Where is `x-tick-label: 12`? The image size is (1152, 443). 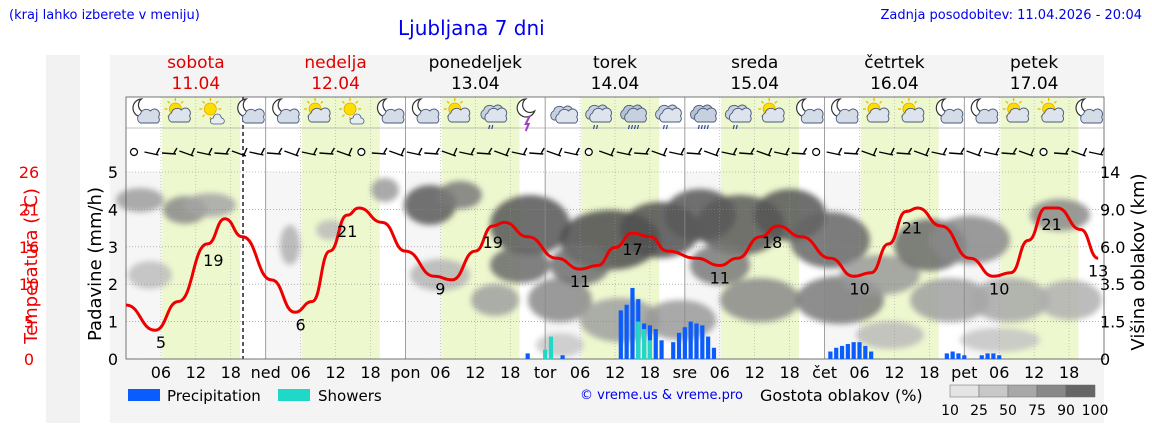 x-tick-label: 12 is located at coordinates (196, 372).